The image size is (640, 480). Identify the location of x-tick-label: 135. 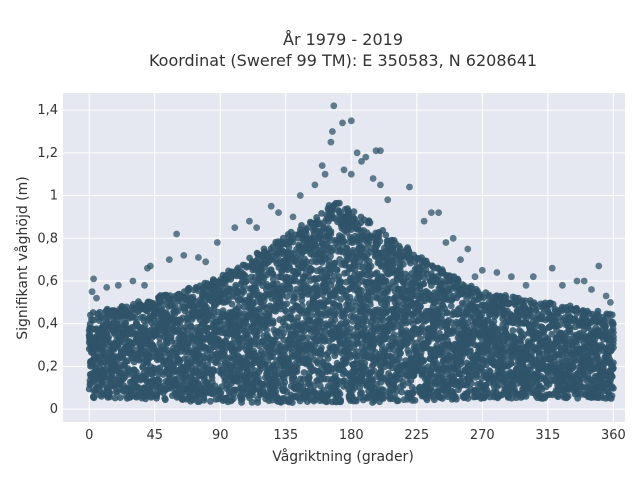
(285, 435).